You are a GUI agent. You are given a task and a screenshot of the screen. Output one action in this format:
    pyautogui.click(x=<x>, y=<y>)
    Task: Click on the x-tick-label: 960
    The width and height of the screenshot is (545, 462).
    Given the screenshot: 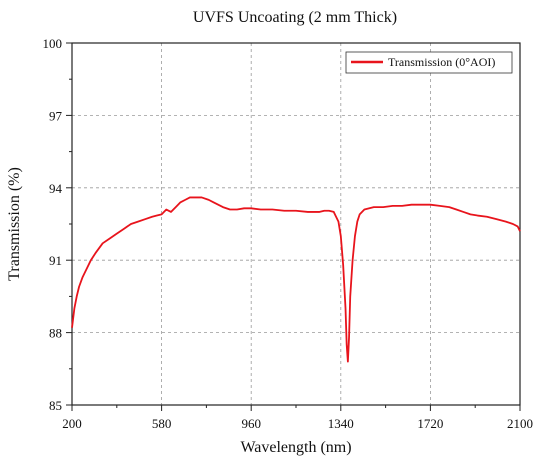 What is the action you would take?
    pyautogui.click(x=251, y=423)
    